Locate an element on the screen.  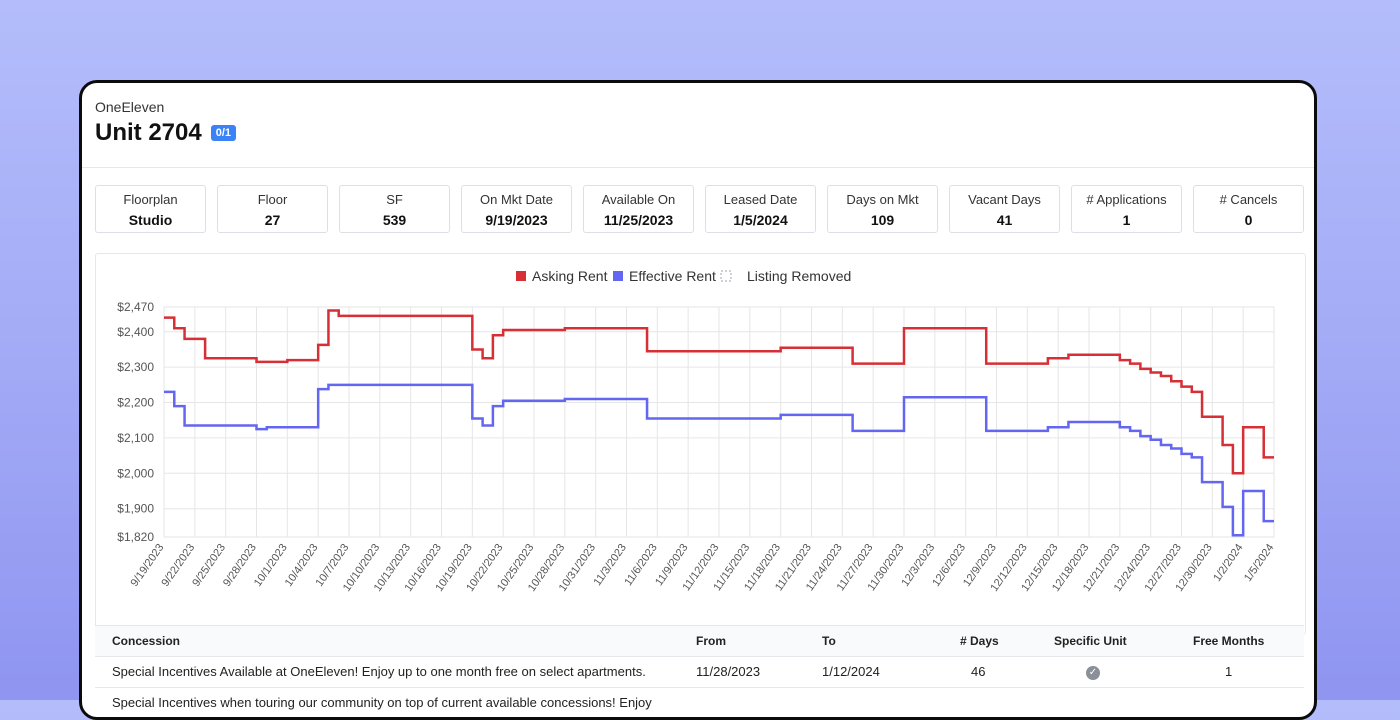
stat-value: 1/5/2024 is located at coordinates (760, 220).